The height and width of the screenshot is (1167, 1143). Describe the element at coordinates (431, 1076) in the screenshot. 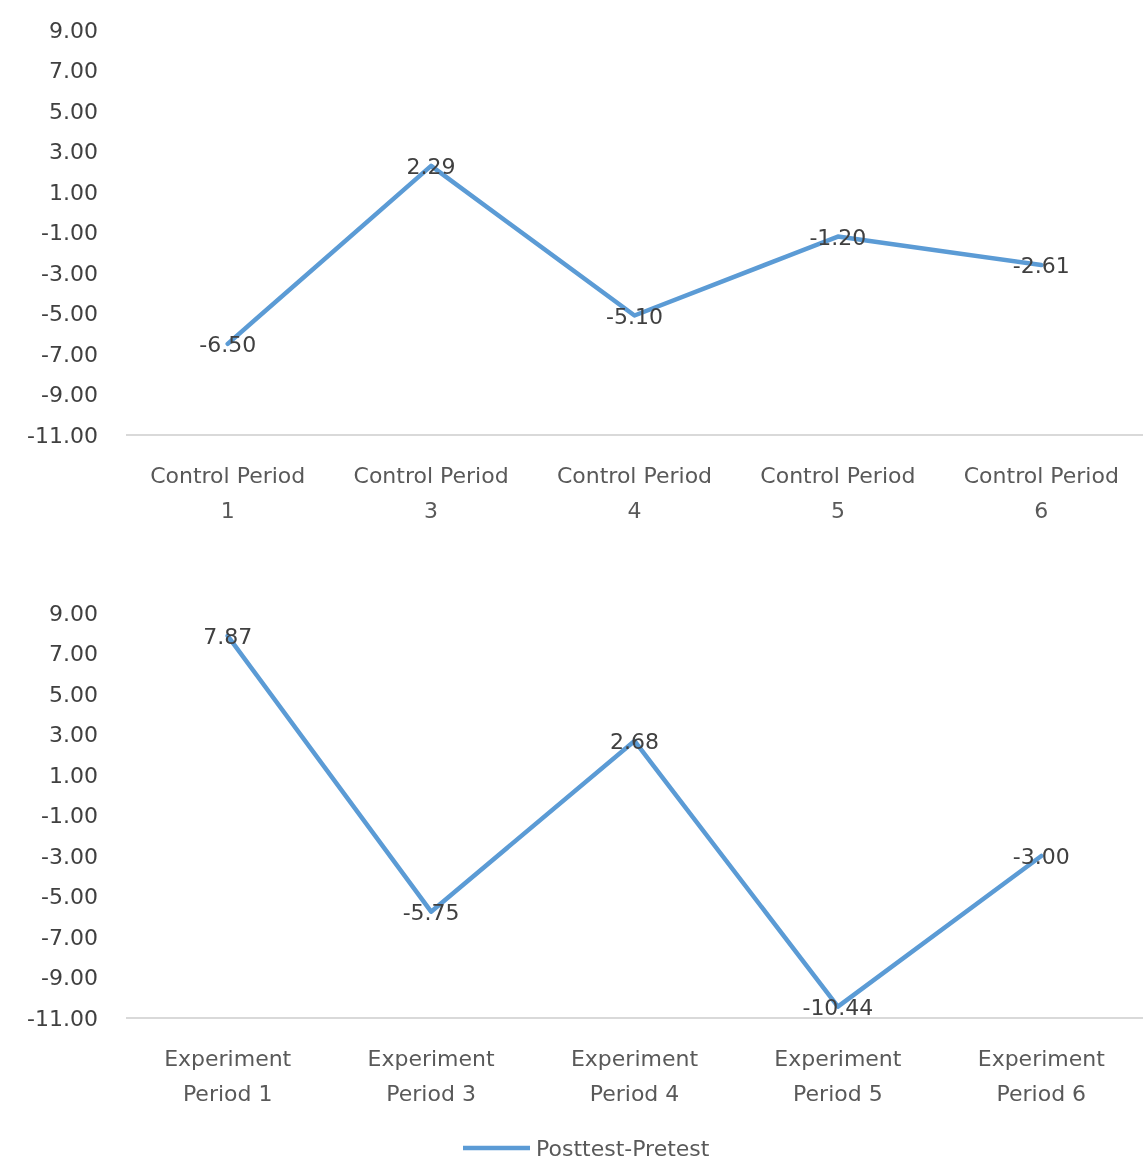

I see `x-tick-label: Experiment Period 3` at that location.